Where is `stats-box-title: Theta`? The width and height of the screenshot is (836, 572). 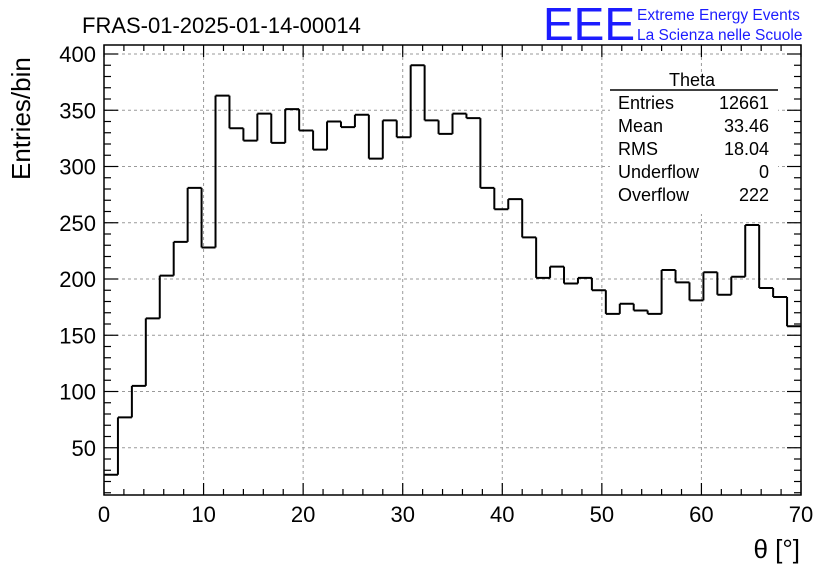 stats-box-title: Theta is located at coordinates (692, 80).